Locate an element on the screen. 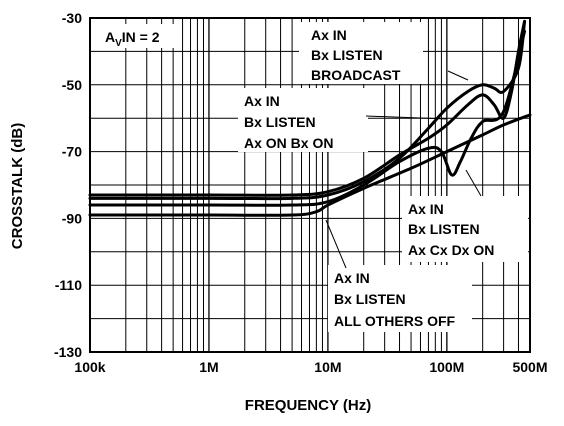 Image resolution: width=564 pixels, height=426 pixels. condition-subscript: V is located at coordinates (118, 43).